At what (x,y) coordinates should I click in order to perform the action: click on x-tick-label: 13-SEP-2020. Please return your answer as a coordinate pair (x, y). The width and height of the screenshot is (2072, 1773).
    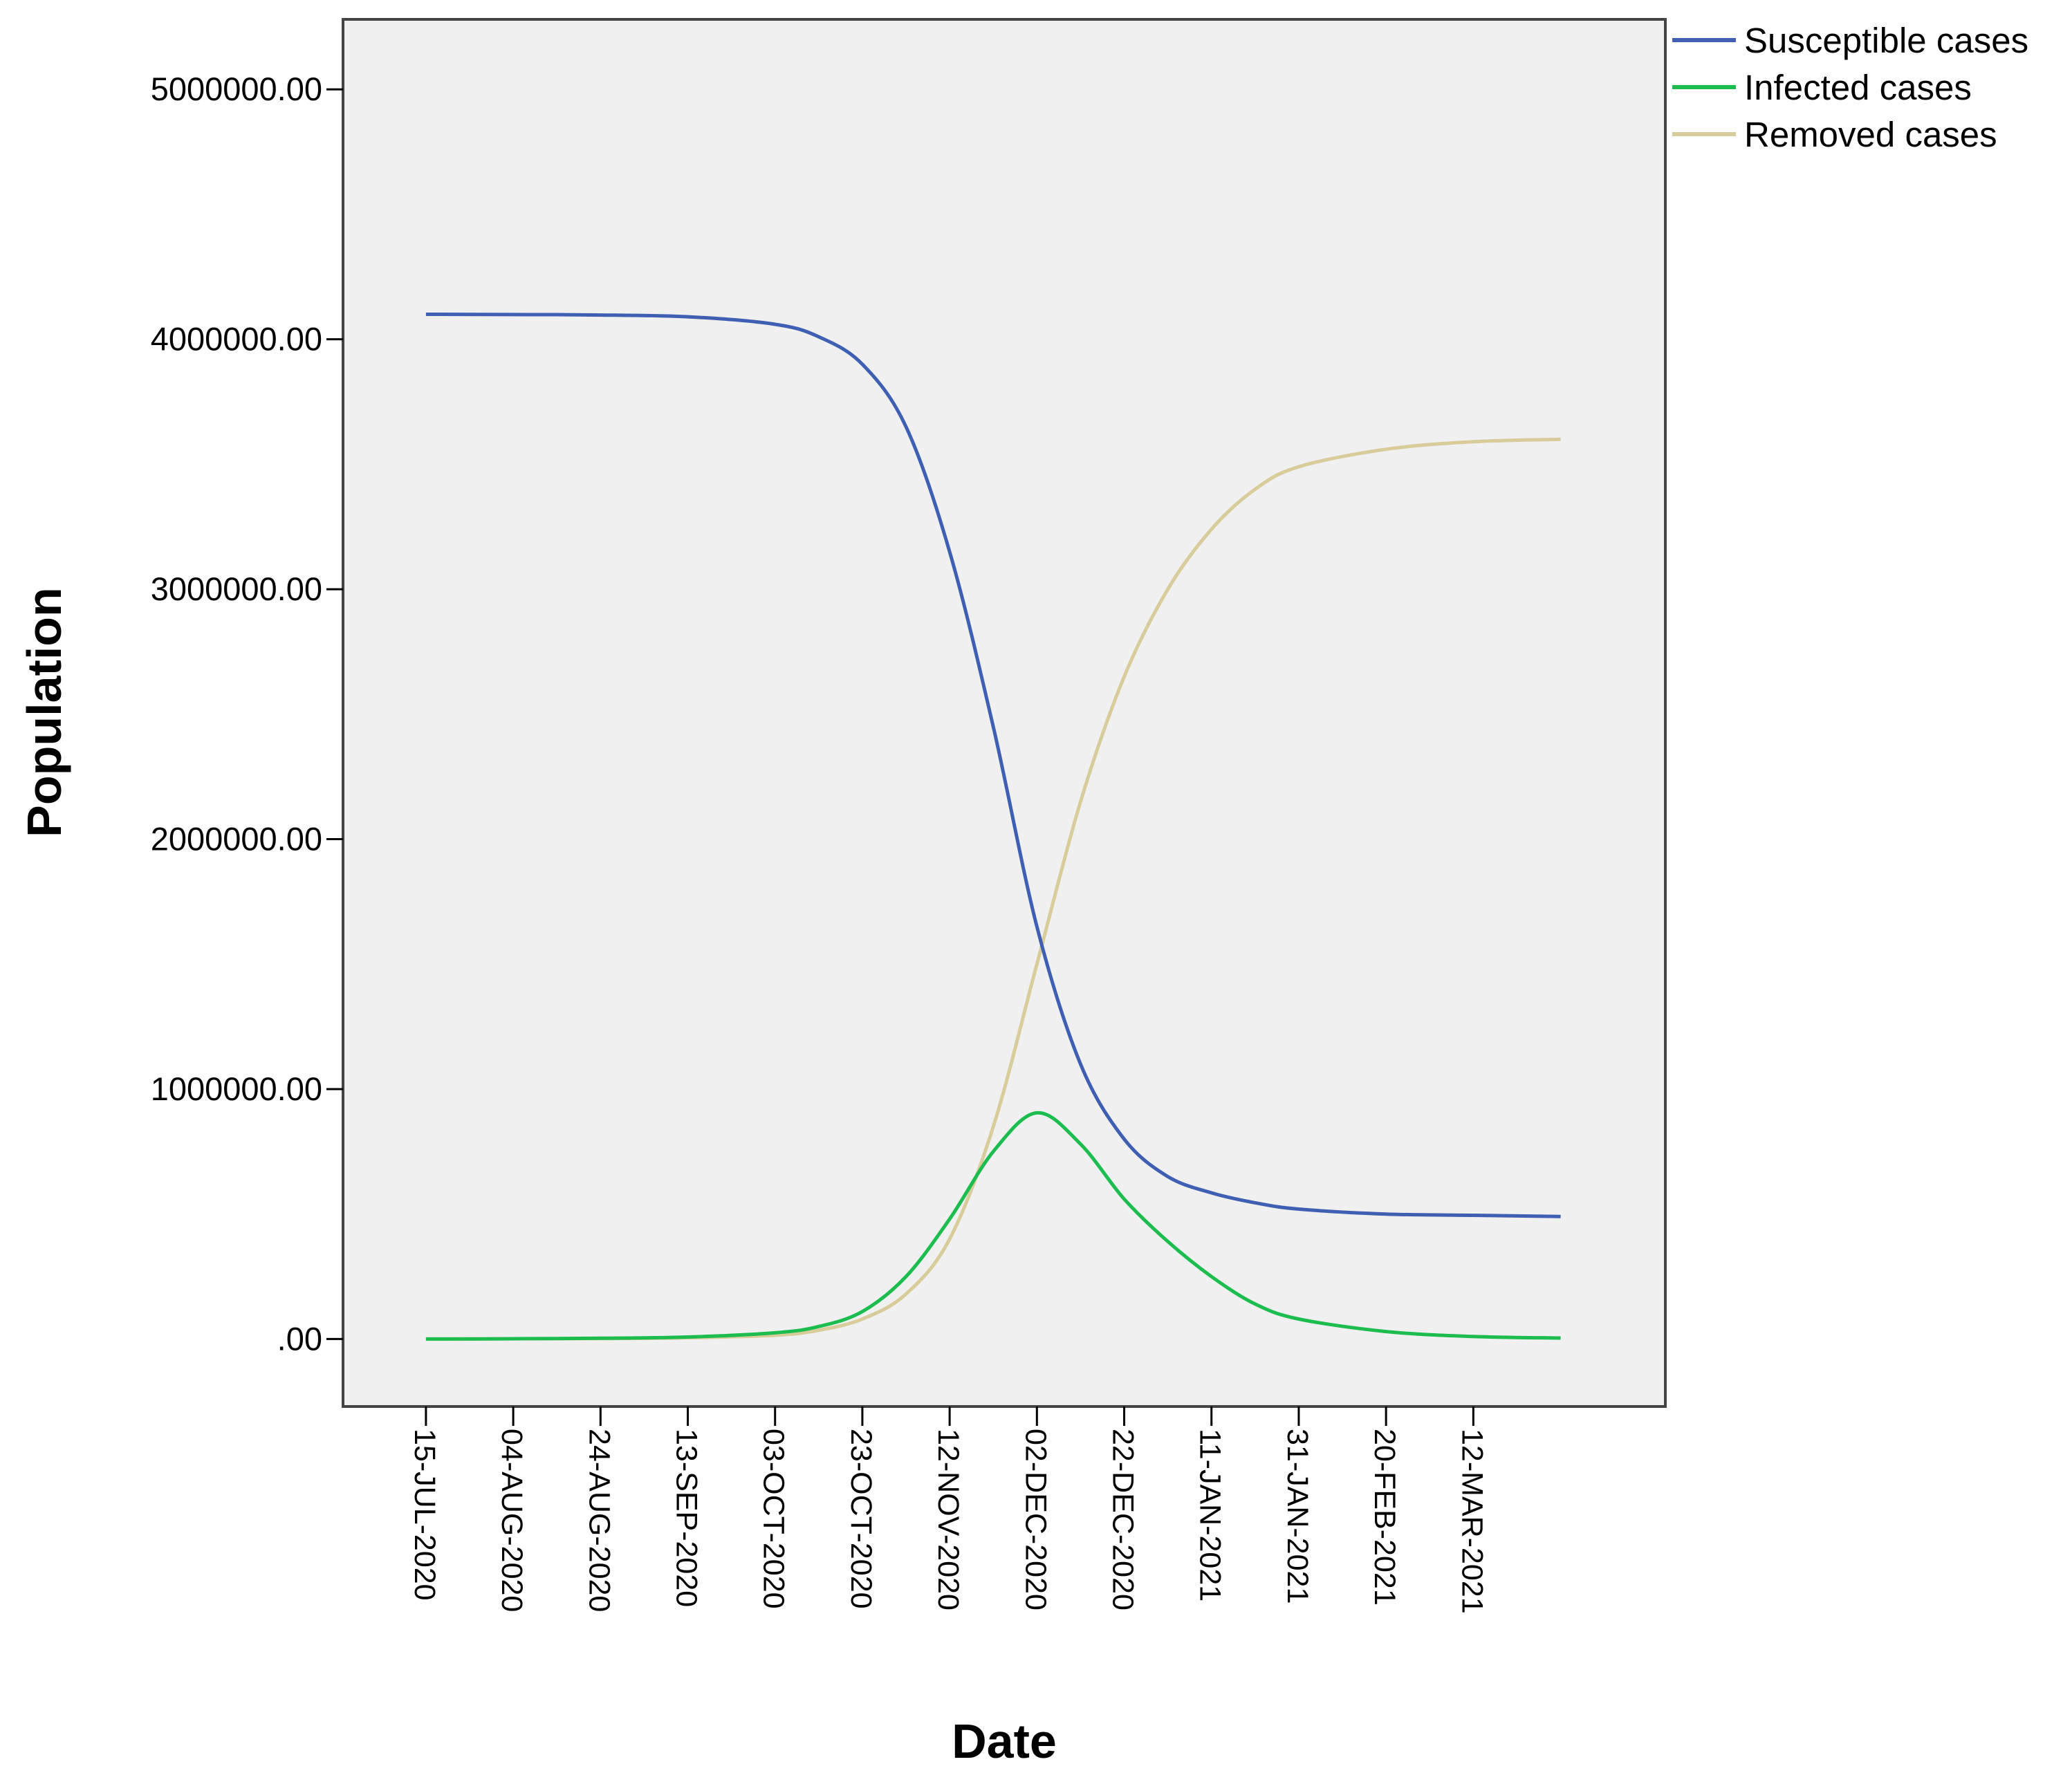
    Looking at the image, I should click on (686, 1518).